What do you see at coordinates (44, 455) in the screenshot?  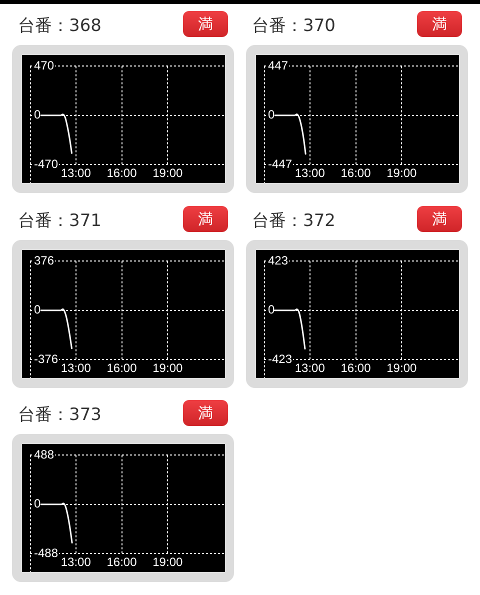 I see `y-tick-label: 488` at bounding box center [44, 455].